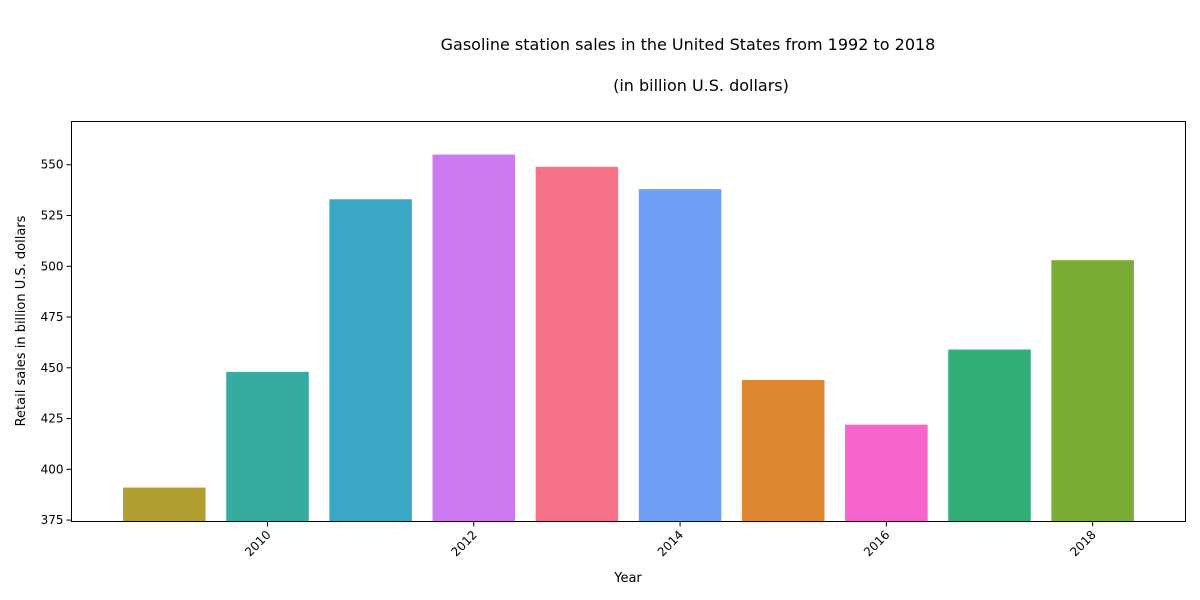 The image size is (1200, 600). What do you see at coordinates (370, 360) in the screenshot?
I see `bar-2011` at bounding box center [370, 360].